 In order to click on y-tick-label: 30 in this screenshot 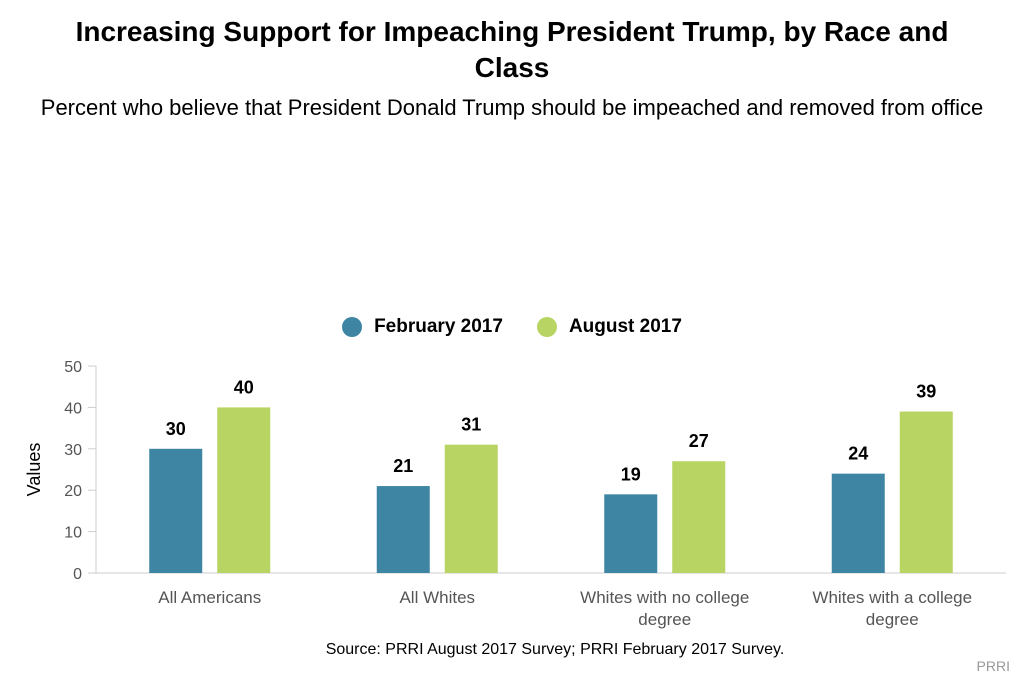, I will do `click(73, 450)`.